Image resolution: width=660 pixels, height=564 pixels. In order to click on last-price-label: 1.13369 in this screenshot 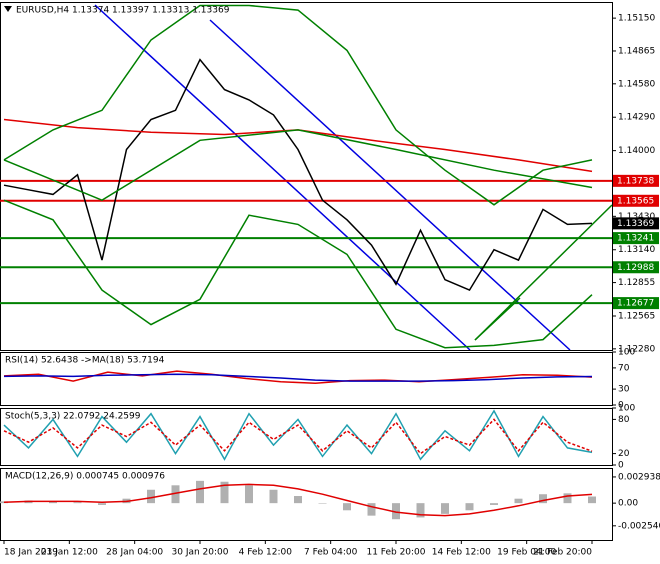, I will do `click(635, 224)`.